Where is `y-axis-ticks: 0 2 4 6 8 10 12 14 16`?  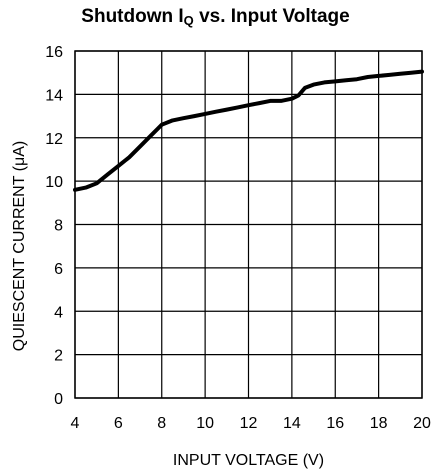
y-axis-ticks: 0 2 4 6 8 10 12 14 16 is located at coordinates (54, 226).